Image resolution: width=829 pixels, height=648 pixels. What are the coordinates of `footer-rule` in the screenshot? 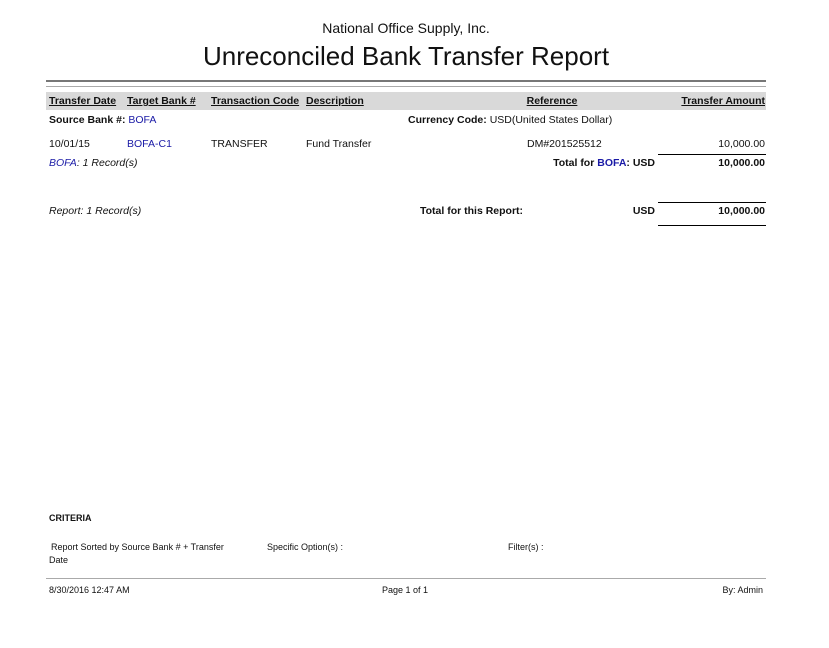 It's located at (406, 578).